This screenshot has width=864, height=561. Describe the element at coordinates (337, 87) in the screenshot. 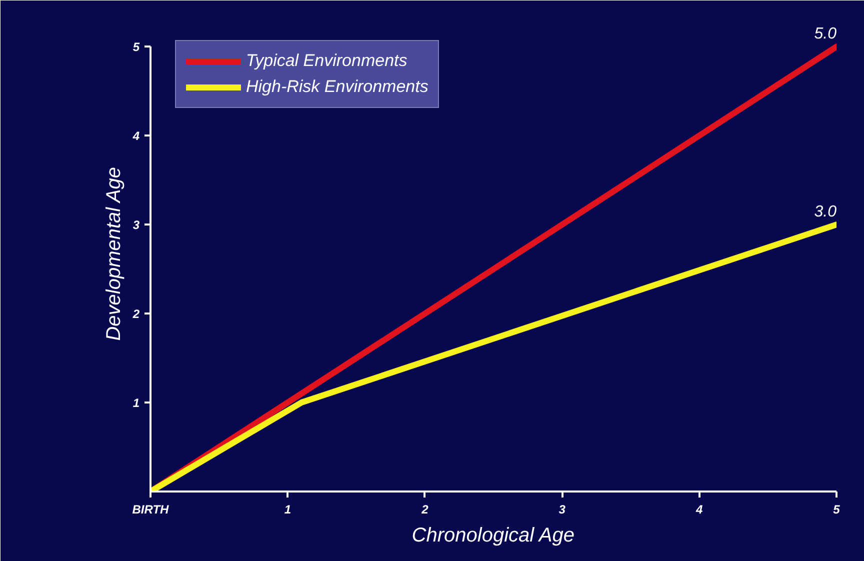

I see `legend-label: High-Risk Environments` at that location.